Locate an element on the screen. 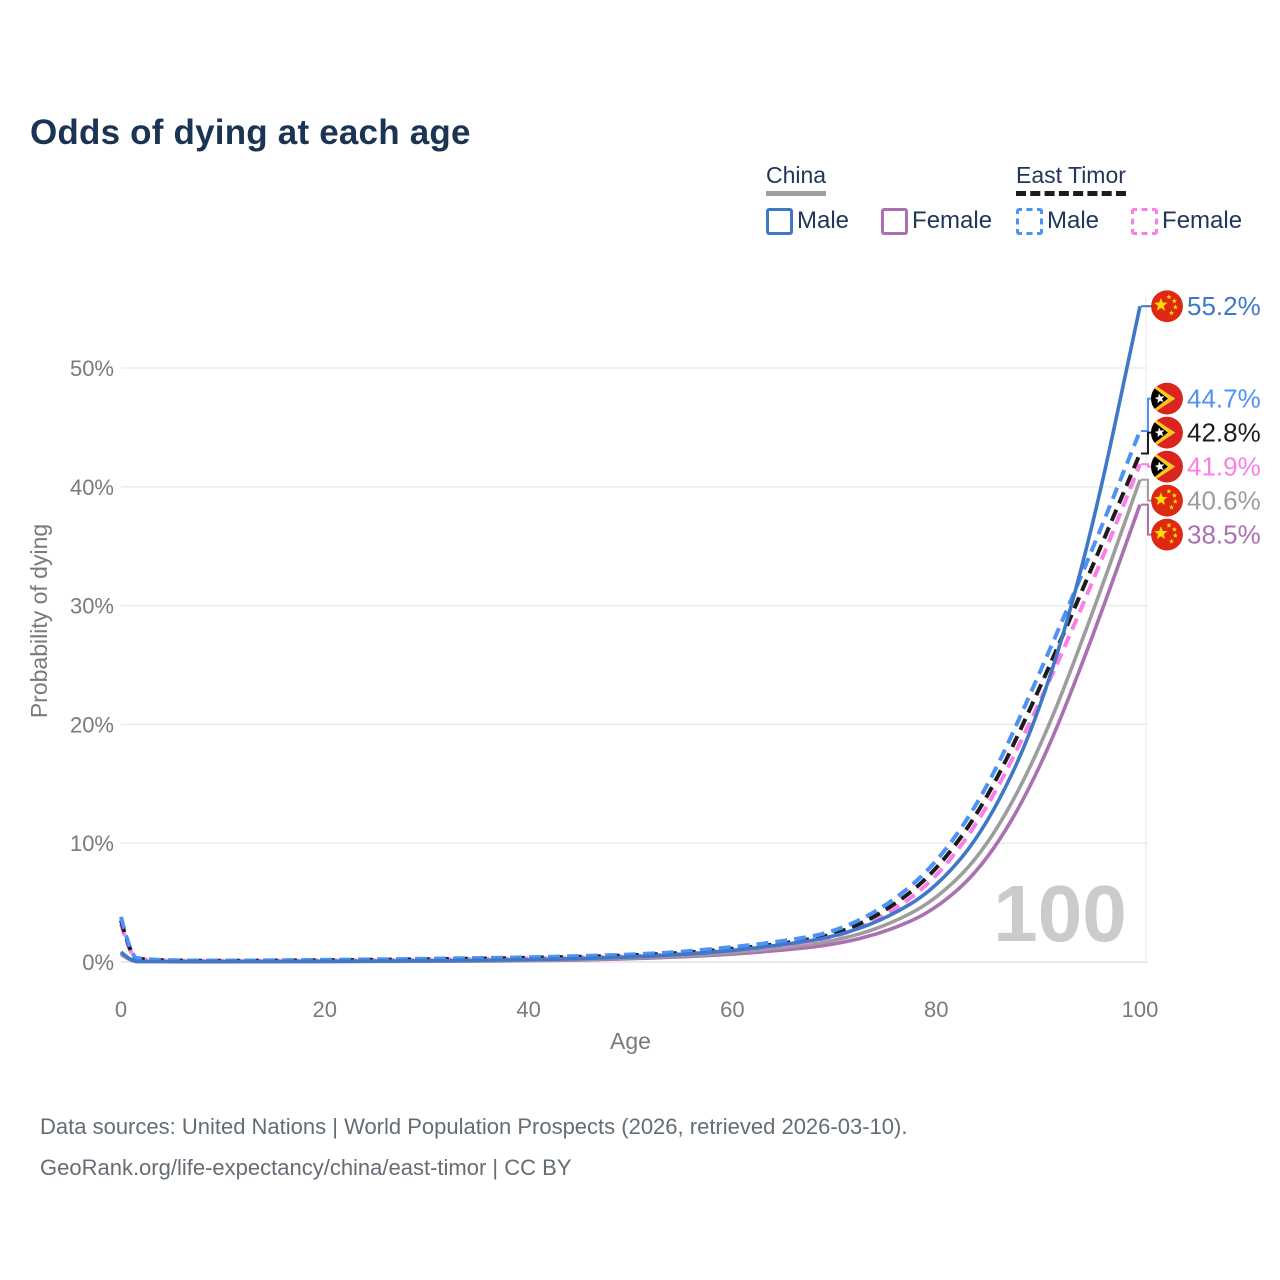 This screenshot has height=1280, width=1280. end-label-china_male: 55.2% is located at coordinates (1201, 306).